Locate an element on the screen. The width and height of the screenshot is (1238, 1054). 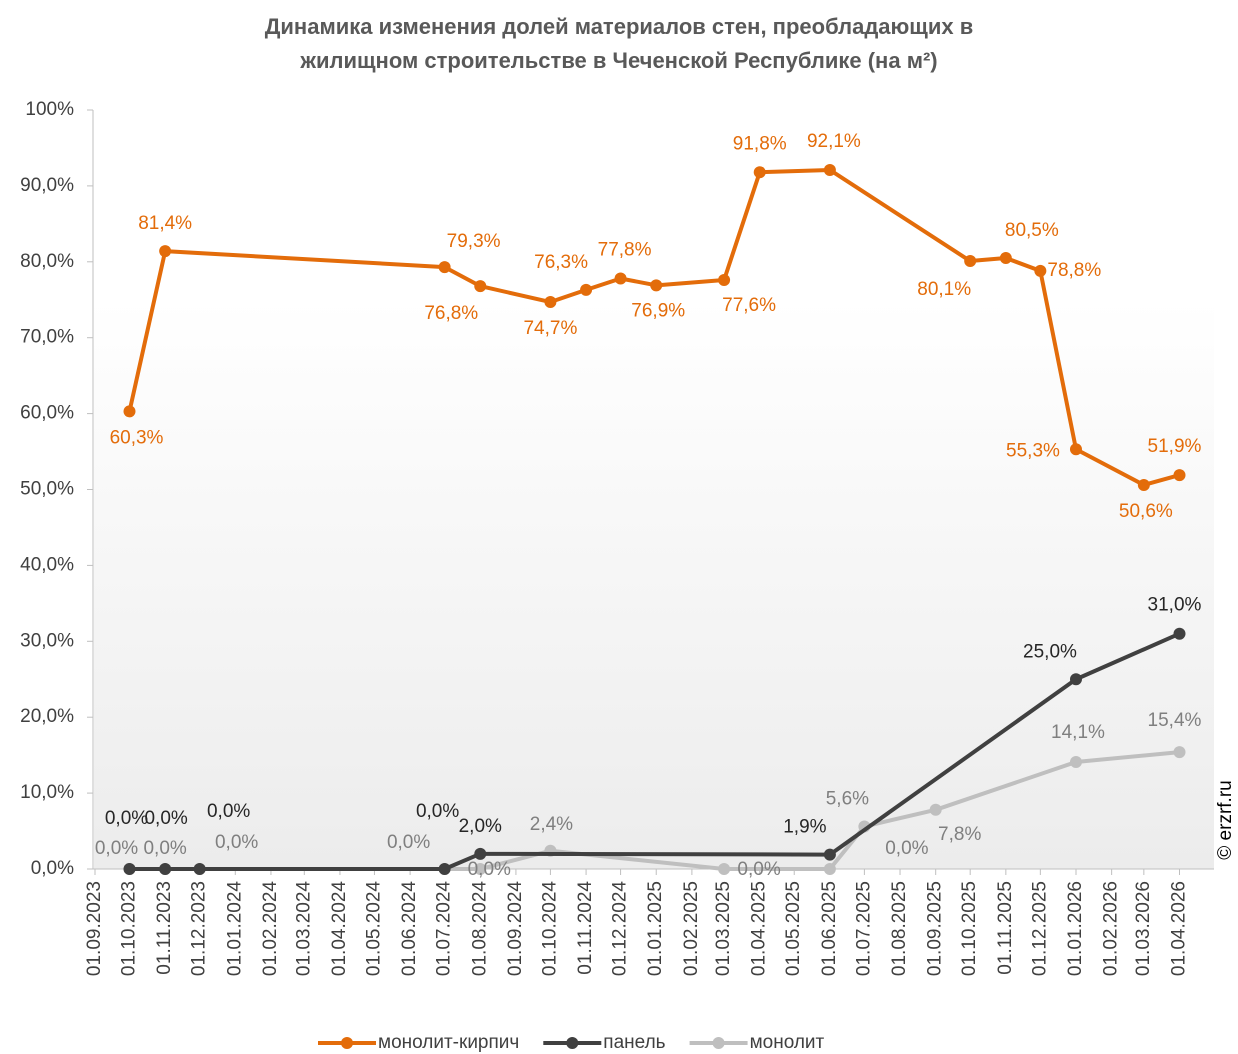
x-tick-label: 01.08.2024 is located at coordinates (479, 929).